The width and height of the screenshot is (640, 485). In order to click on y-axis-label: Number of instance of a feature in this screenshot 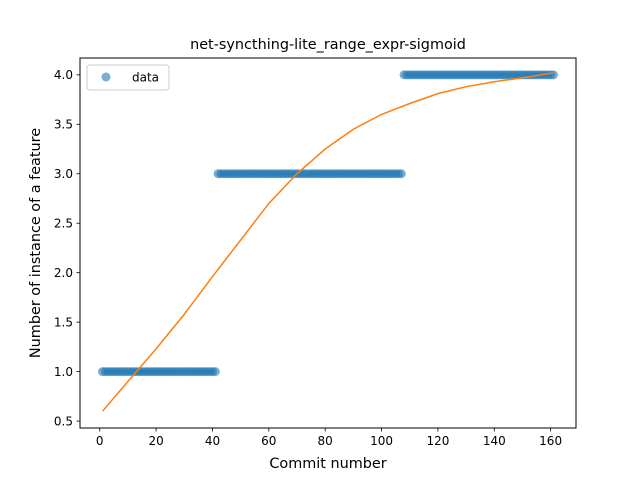, I will do `click(36, 243)`.